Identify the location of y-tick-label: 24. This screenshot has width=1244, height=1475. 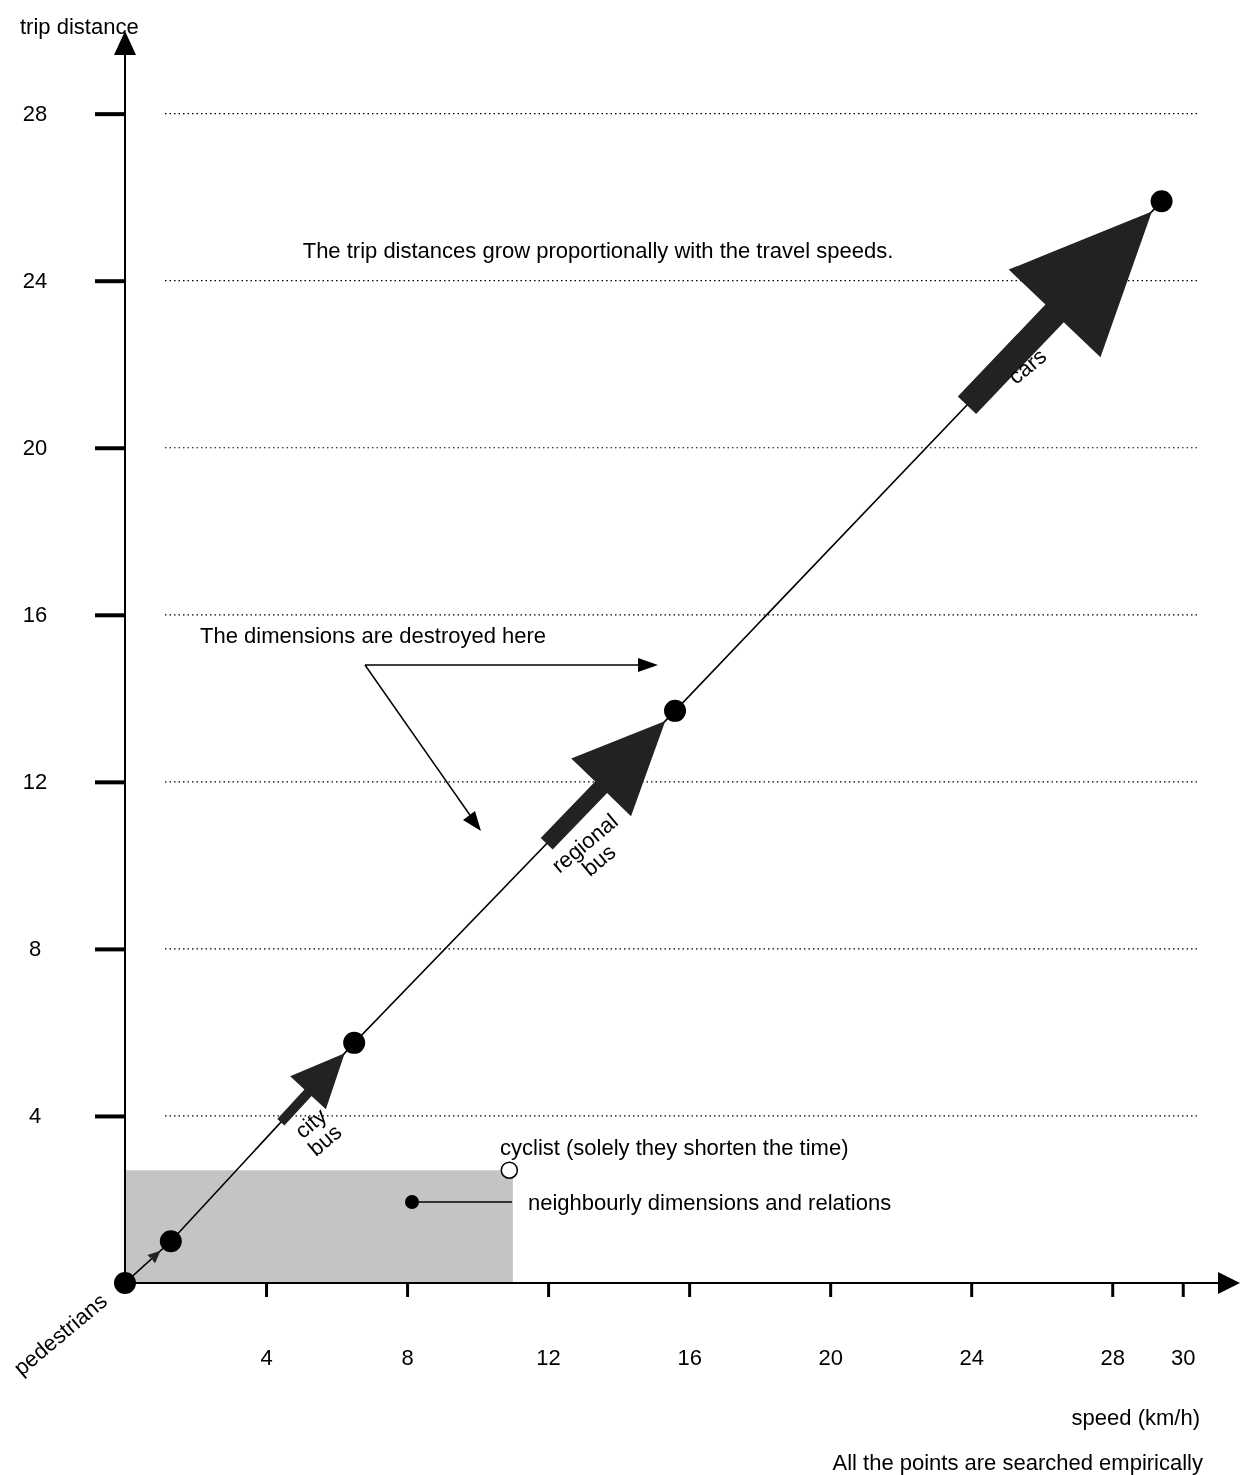
(35, 281).